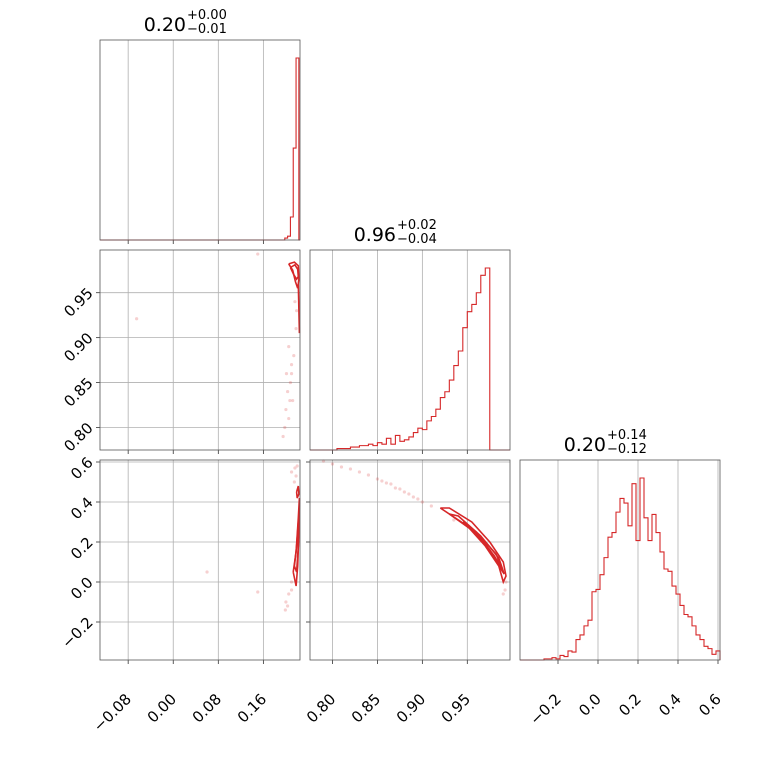  Describe the element at coordinates (78, 302) in the screenshot. I see `y-tick-label: 0.95` at that location.